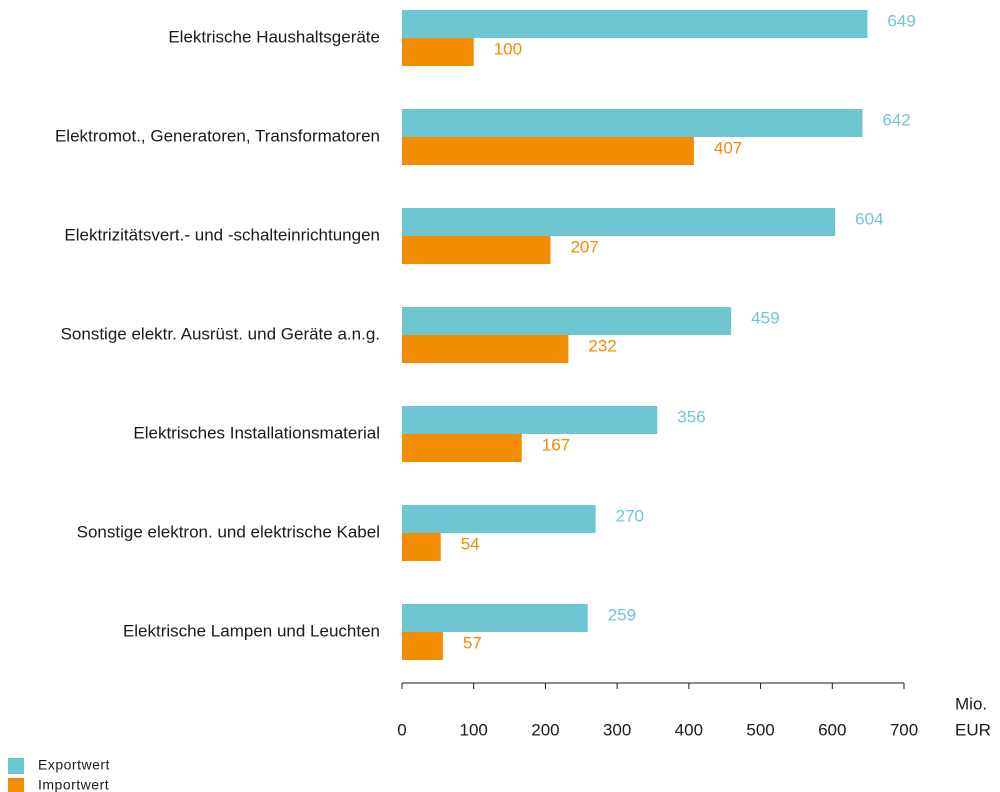  Describe the element at coordinates (470, 543) in the screenshot. I see `value-label: 54` at that location.